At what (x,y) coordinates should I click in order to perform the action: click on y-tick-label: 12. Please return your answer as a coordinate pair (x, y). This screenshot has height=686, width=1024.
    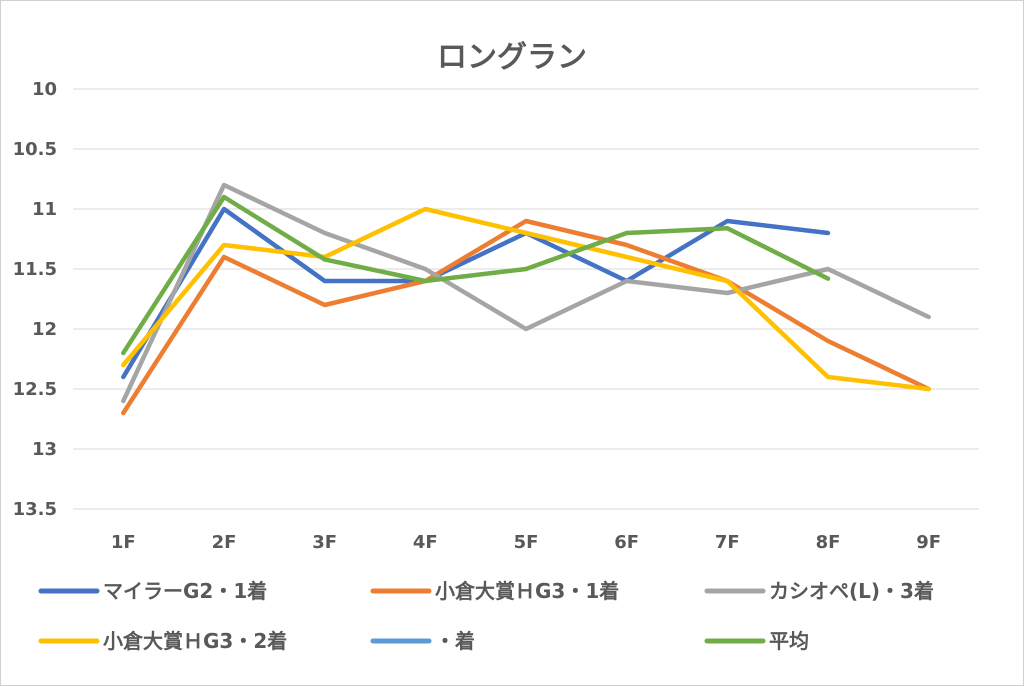
    Looking at the image, I should click on (44, 329).